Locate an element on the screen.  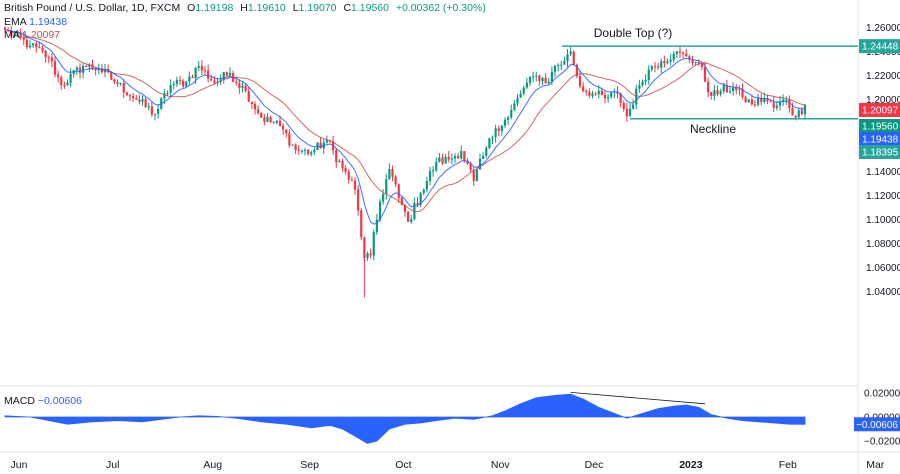
macd-area-fill is located at coordinates (405, 418).